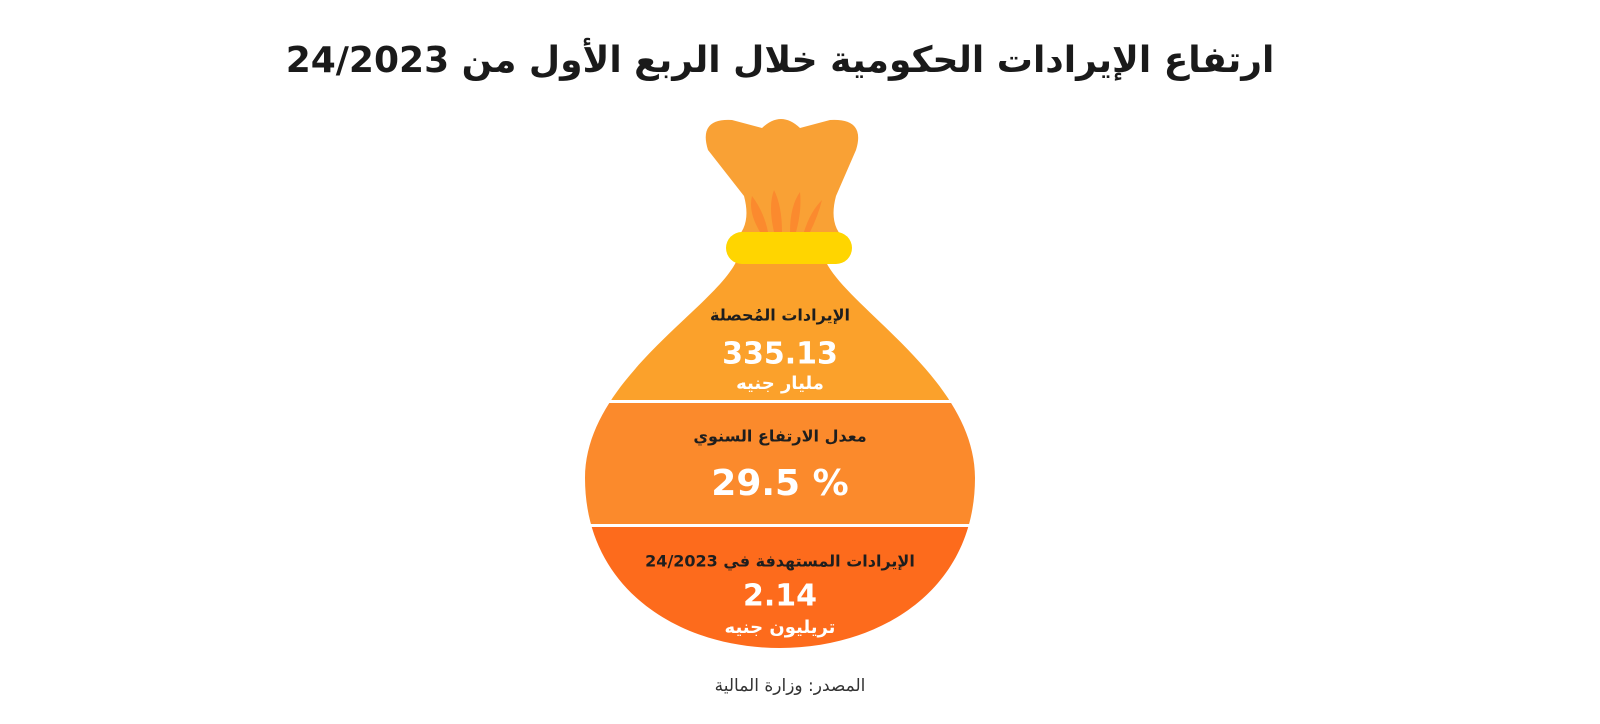 This screenshot has width=1600, height=724. Describe the element at coordinates (780, 354) in the screenshot. I see `section-value: 335.13` at that location.